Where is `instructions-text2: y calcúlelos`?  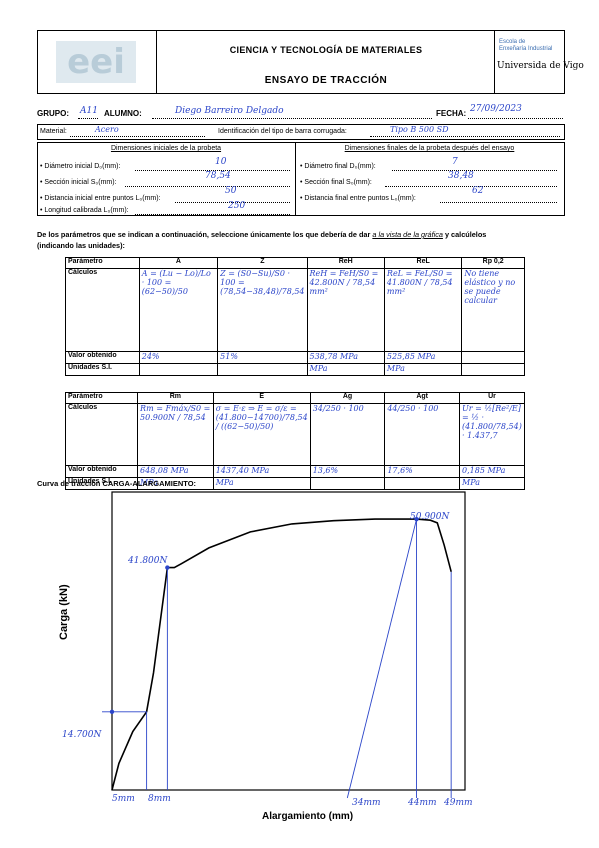
instructions-text2: y calcúlelos is located at coordinates (464, 234).